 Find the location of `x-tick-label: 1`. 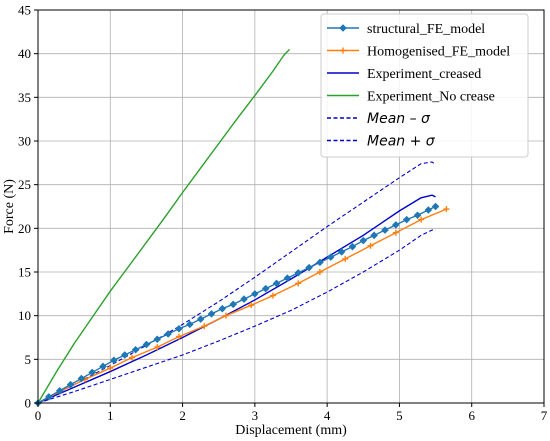

x-tick-label: 1 is located at coordinates (110, 415).